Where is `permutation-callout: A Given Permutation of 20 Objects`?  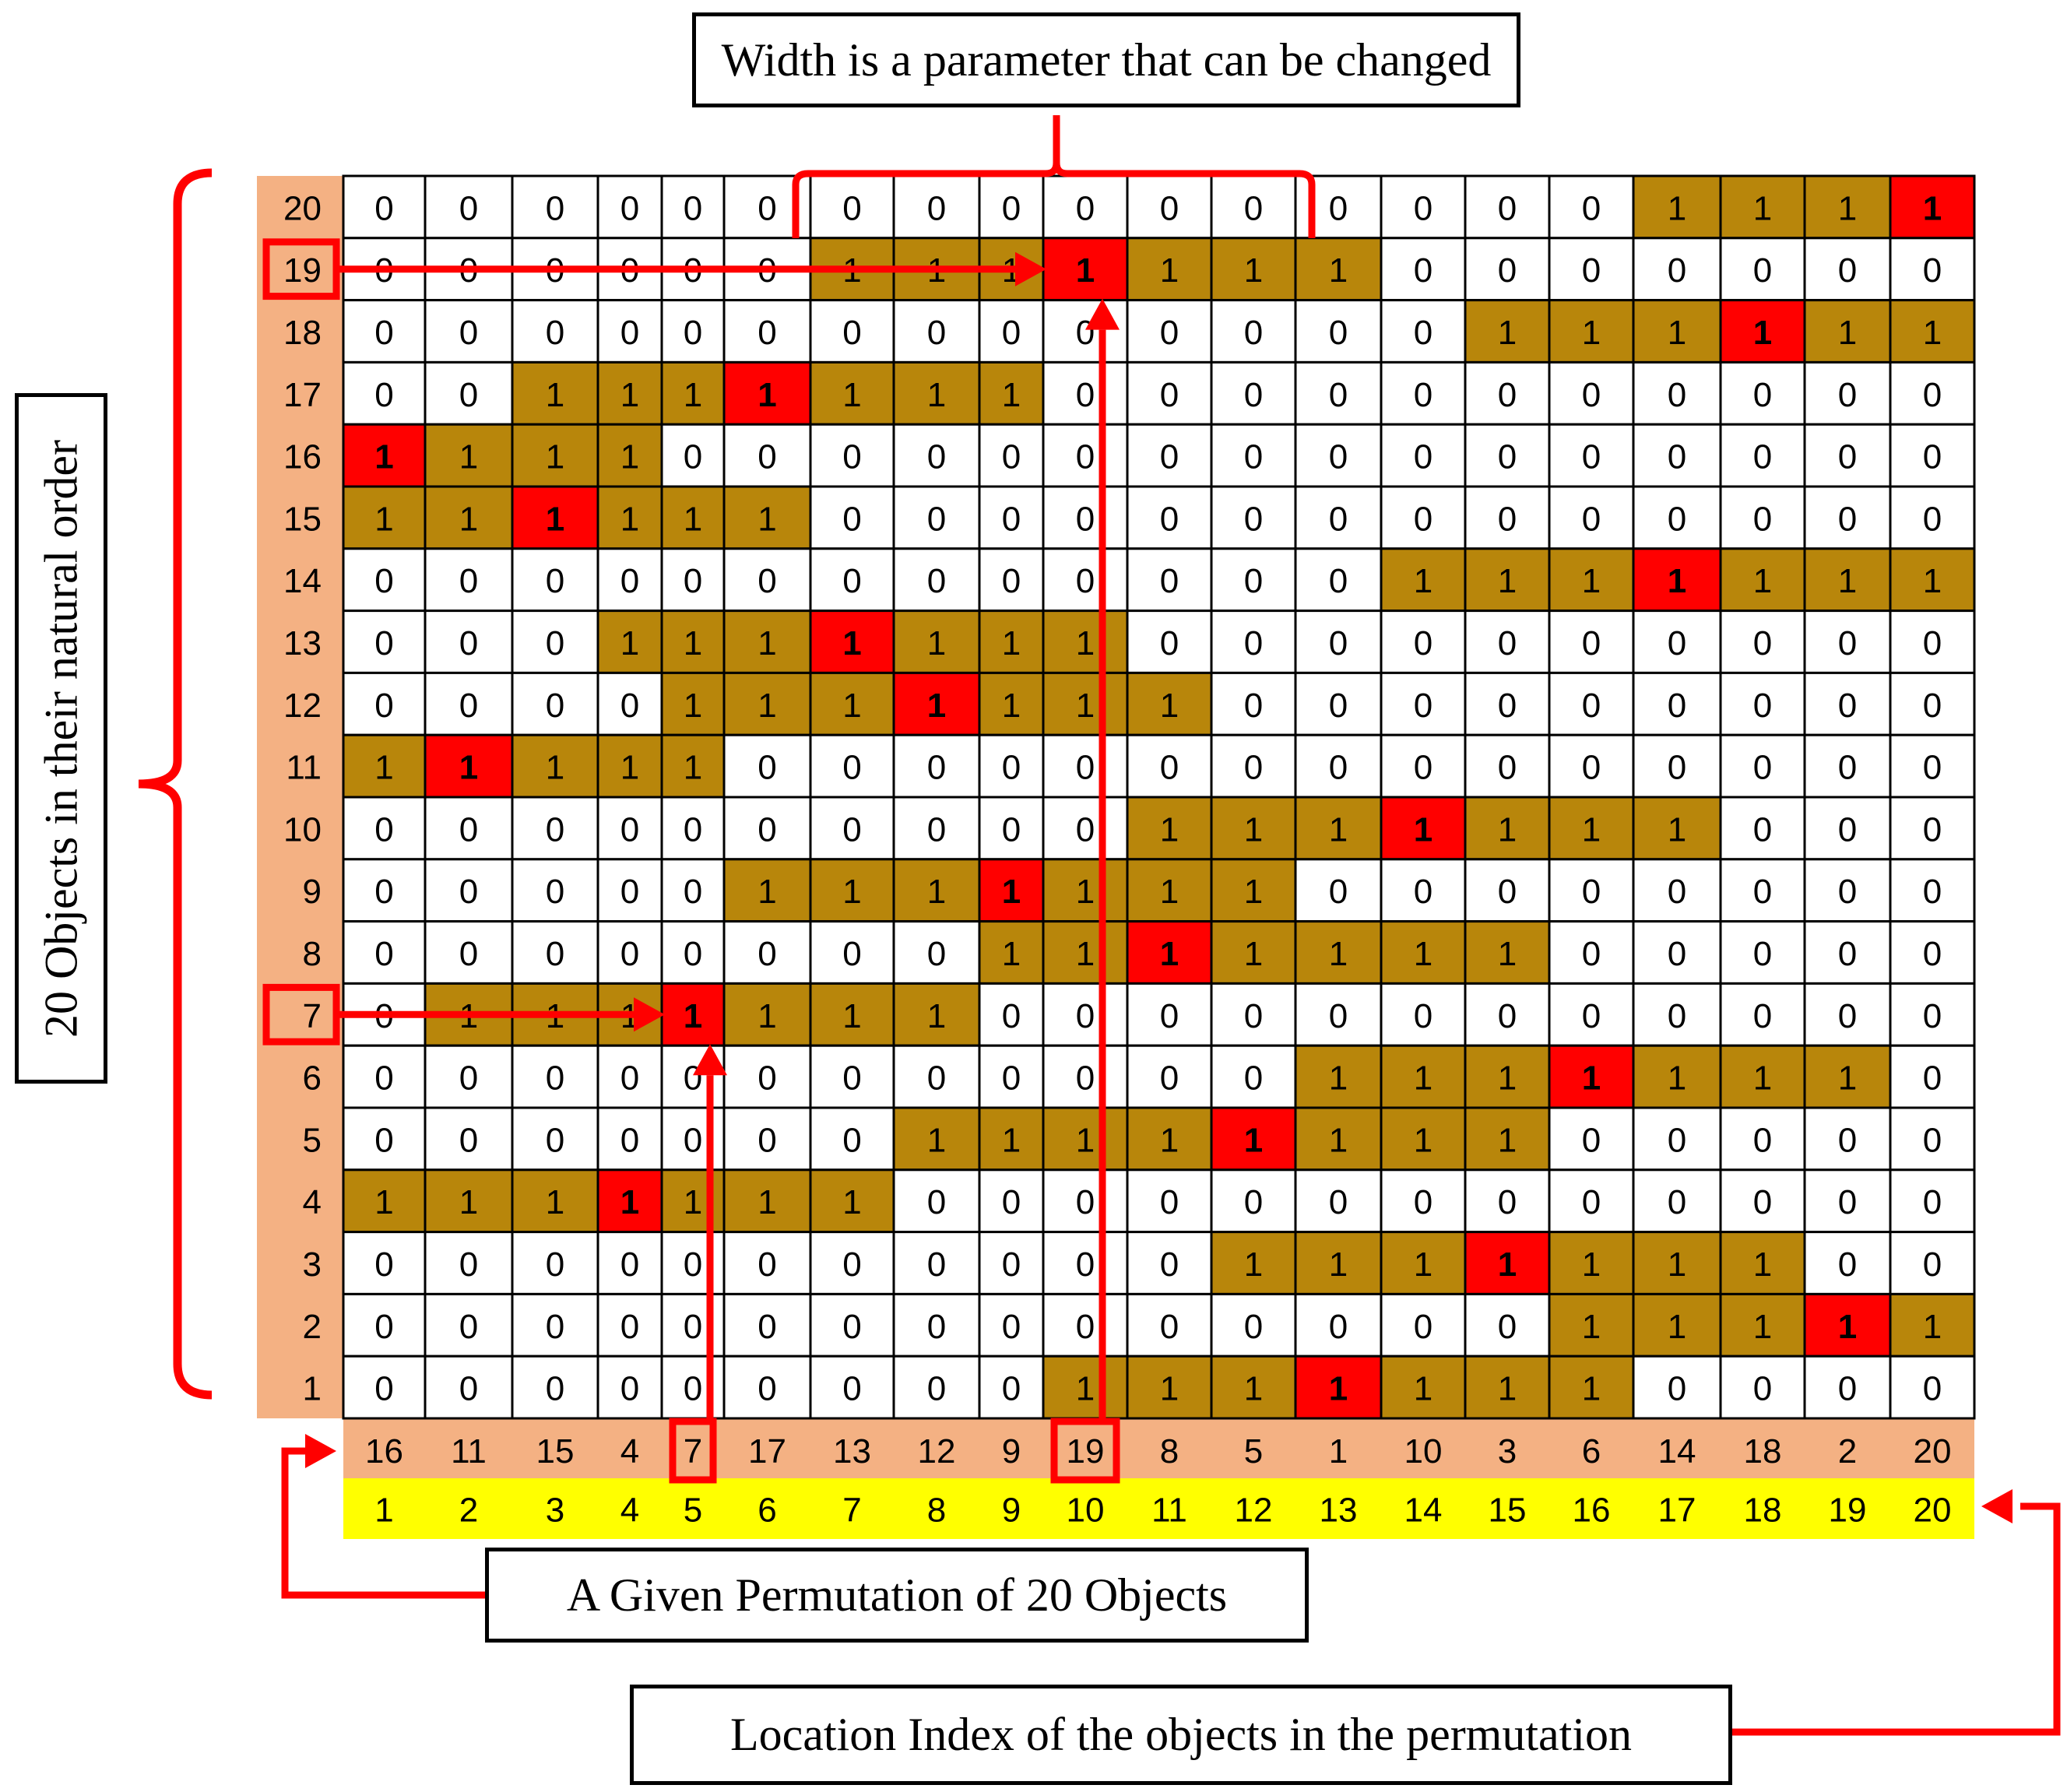 permutation-callout: A Given Permutation of 20 Objects is located at coordinates (897, 1595).